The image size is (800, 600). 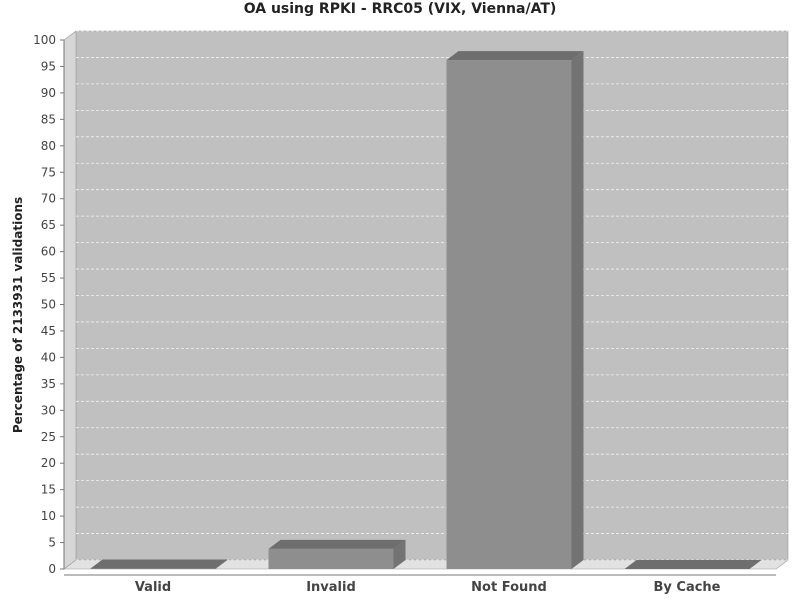 I want to click on y-tick-label: 20, so click(x=48, y=463).